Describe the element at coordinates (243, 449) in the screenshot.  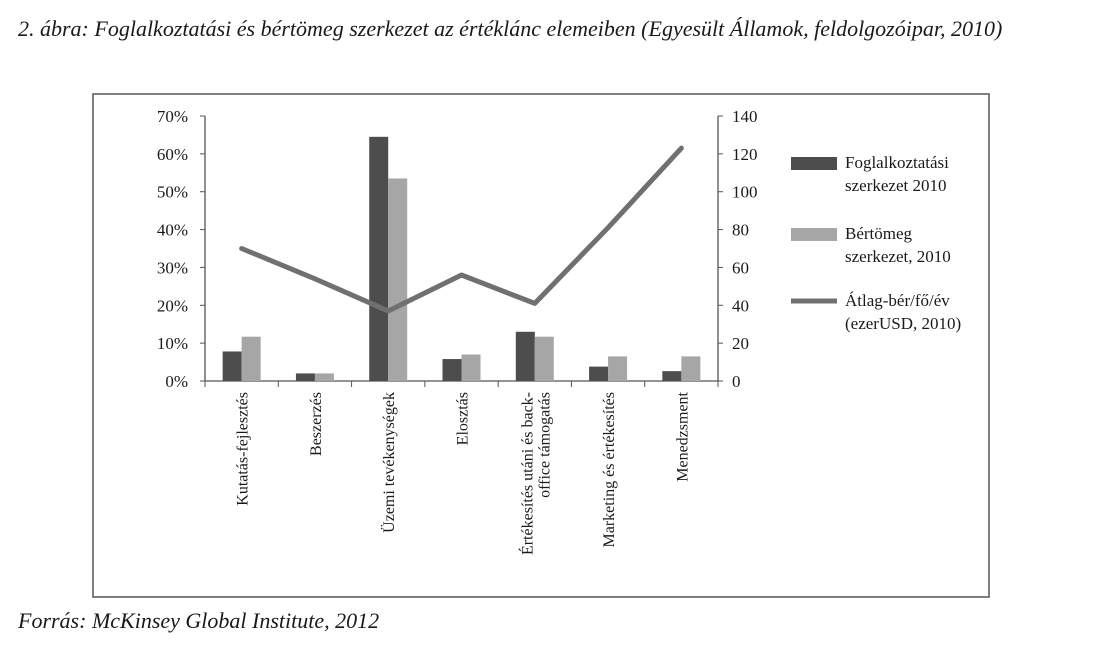
I see `x-category-label: Kutatás-fejlesztés` at that location.